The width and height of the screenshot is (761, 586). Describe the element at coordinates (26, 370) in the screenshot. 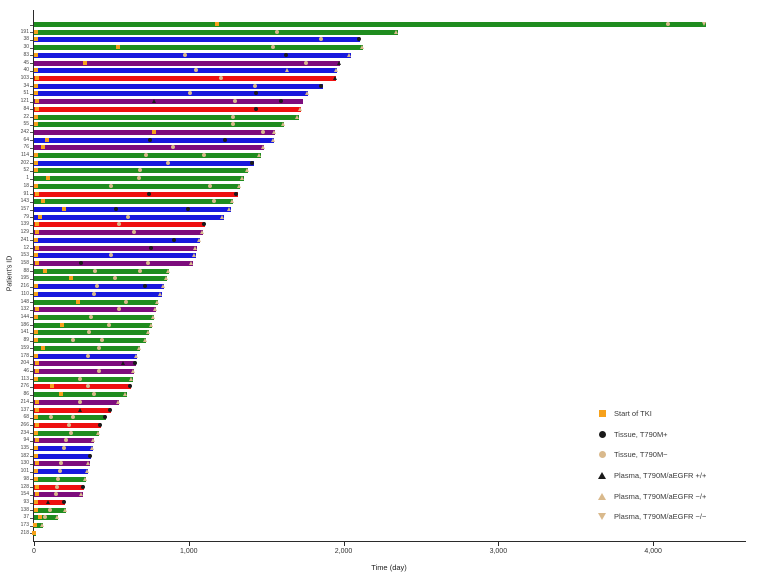

I see `y-tick-label: 46` at that location.